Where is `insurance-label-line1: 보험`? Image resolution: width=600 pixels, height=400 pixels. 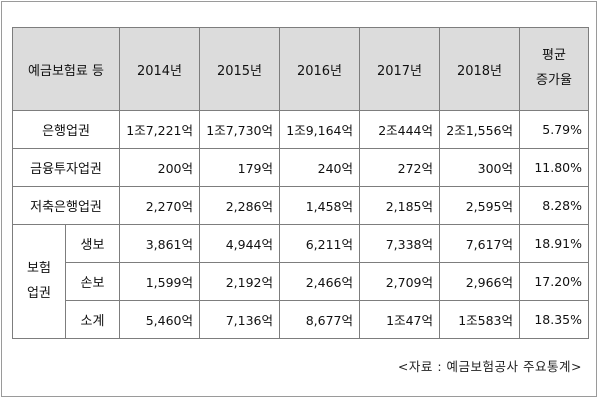 insurance-label-line1: 보험 is located at coordinates (39, 268).